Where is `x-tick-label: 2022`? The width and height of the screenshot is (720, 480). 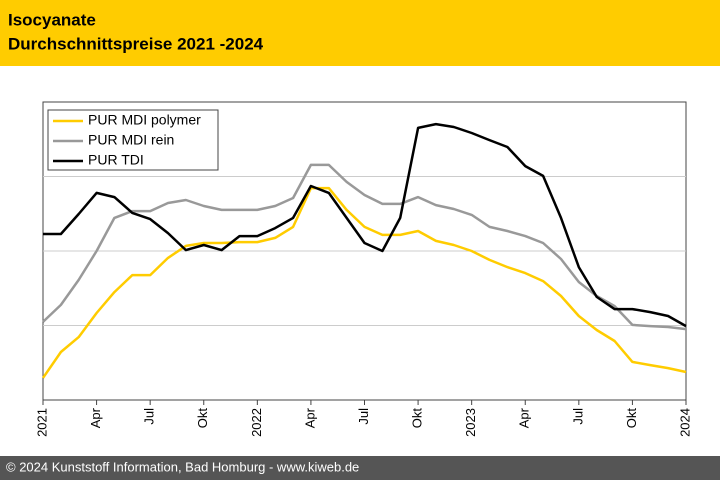 x-tick-label: 2022 is located at coordinates (256, 422).